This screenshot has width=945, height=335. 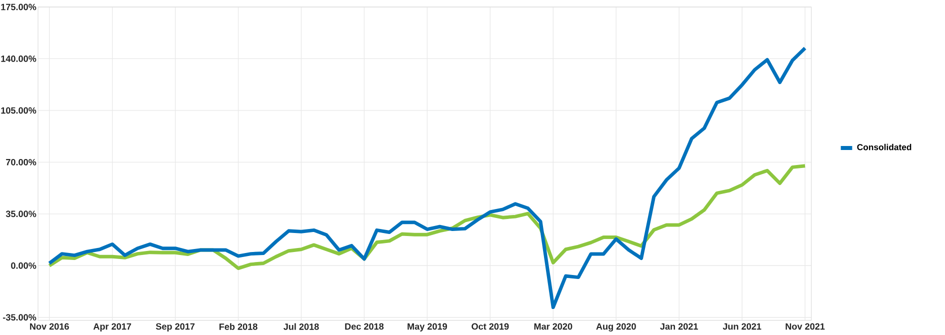 I want to click on x-tick-label: Jul 2018, so click(x=301, y=326).